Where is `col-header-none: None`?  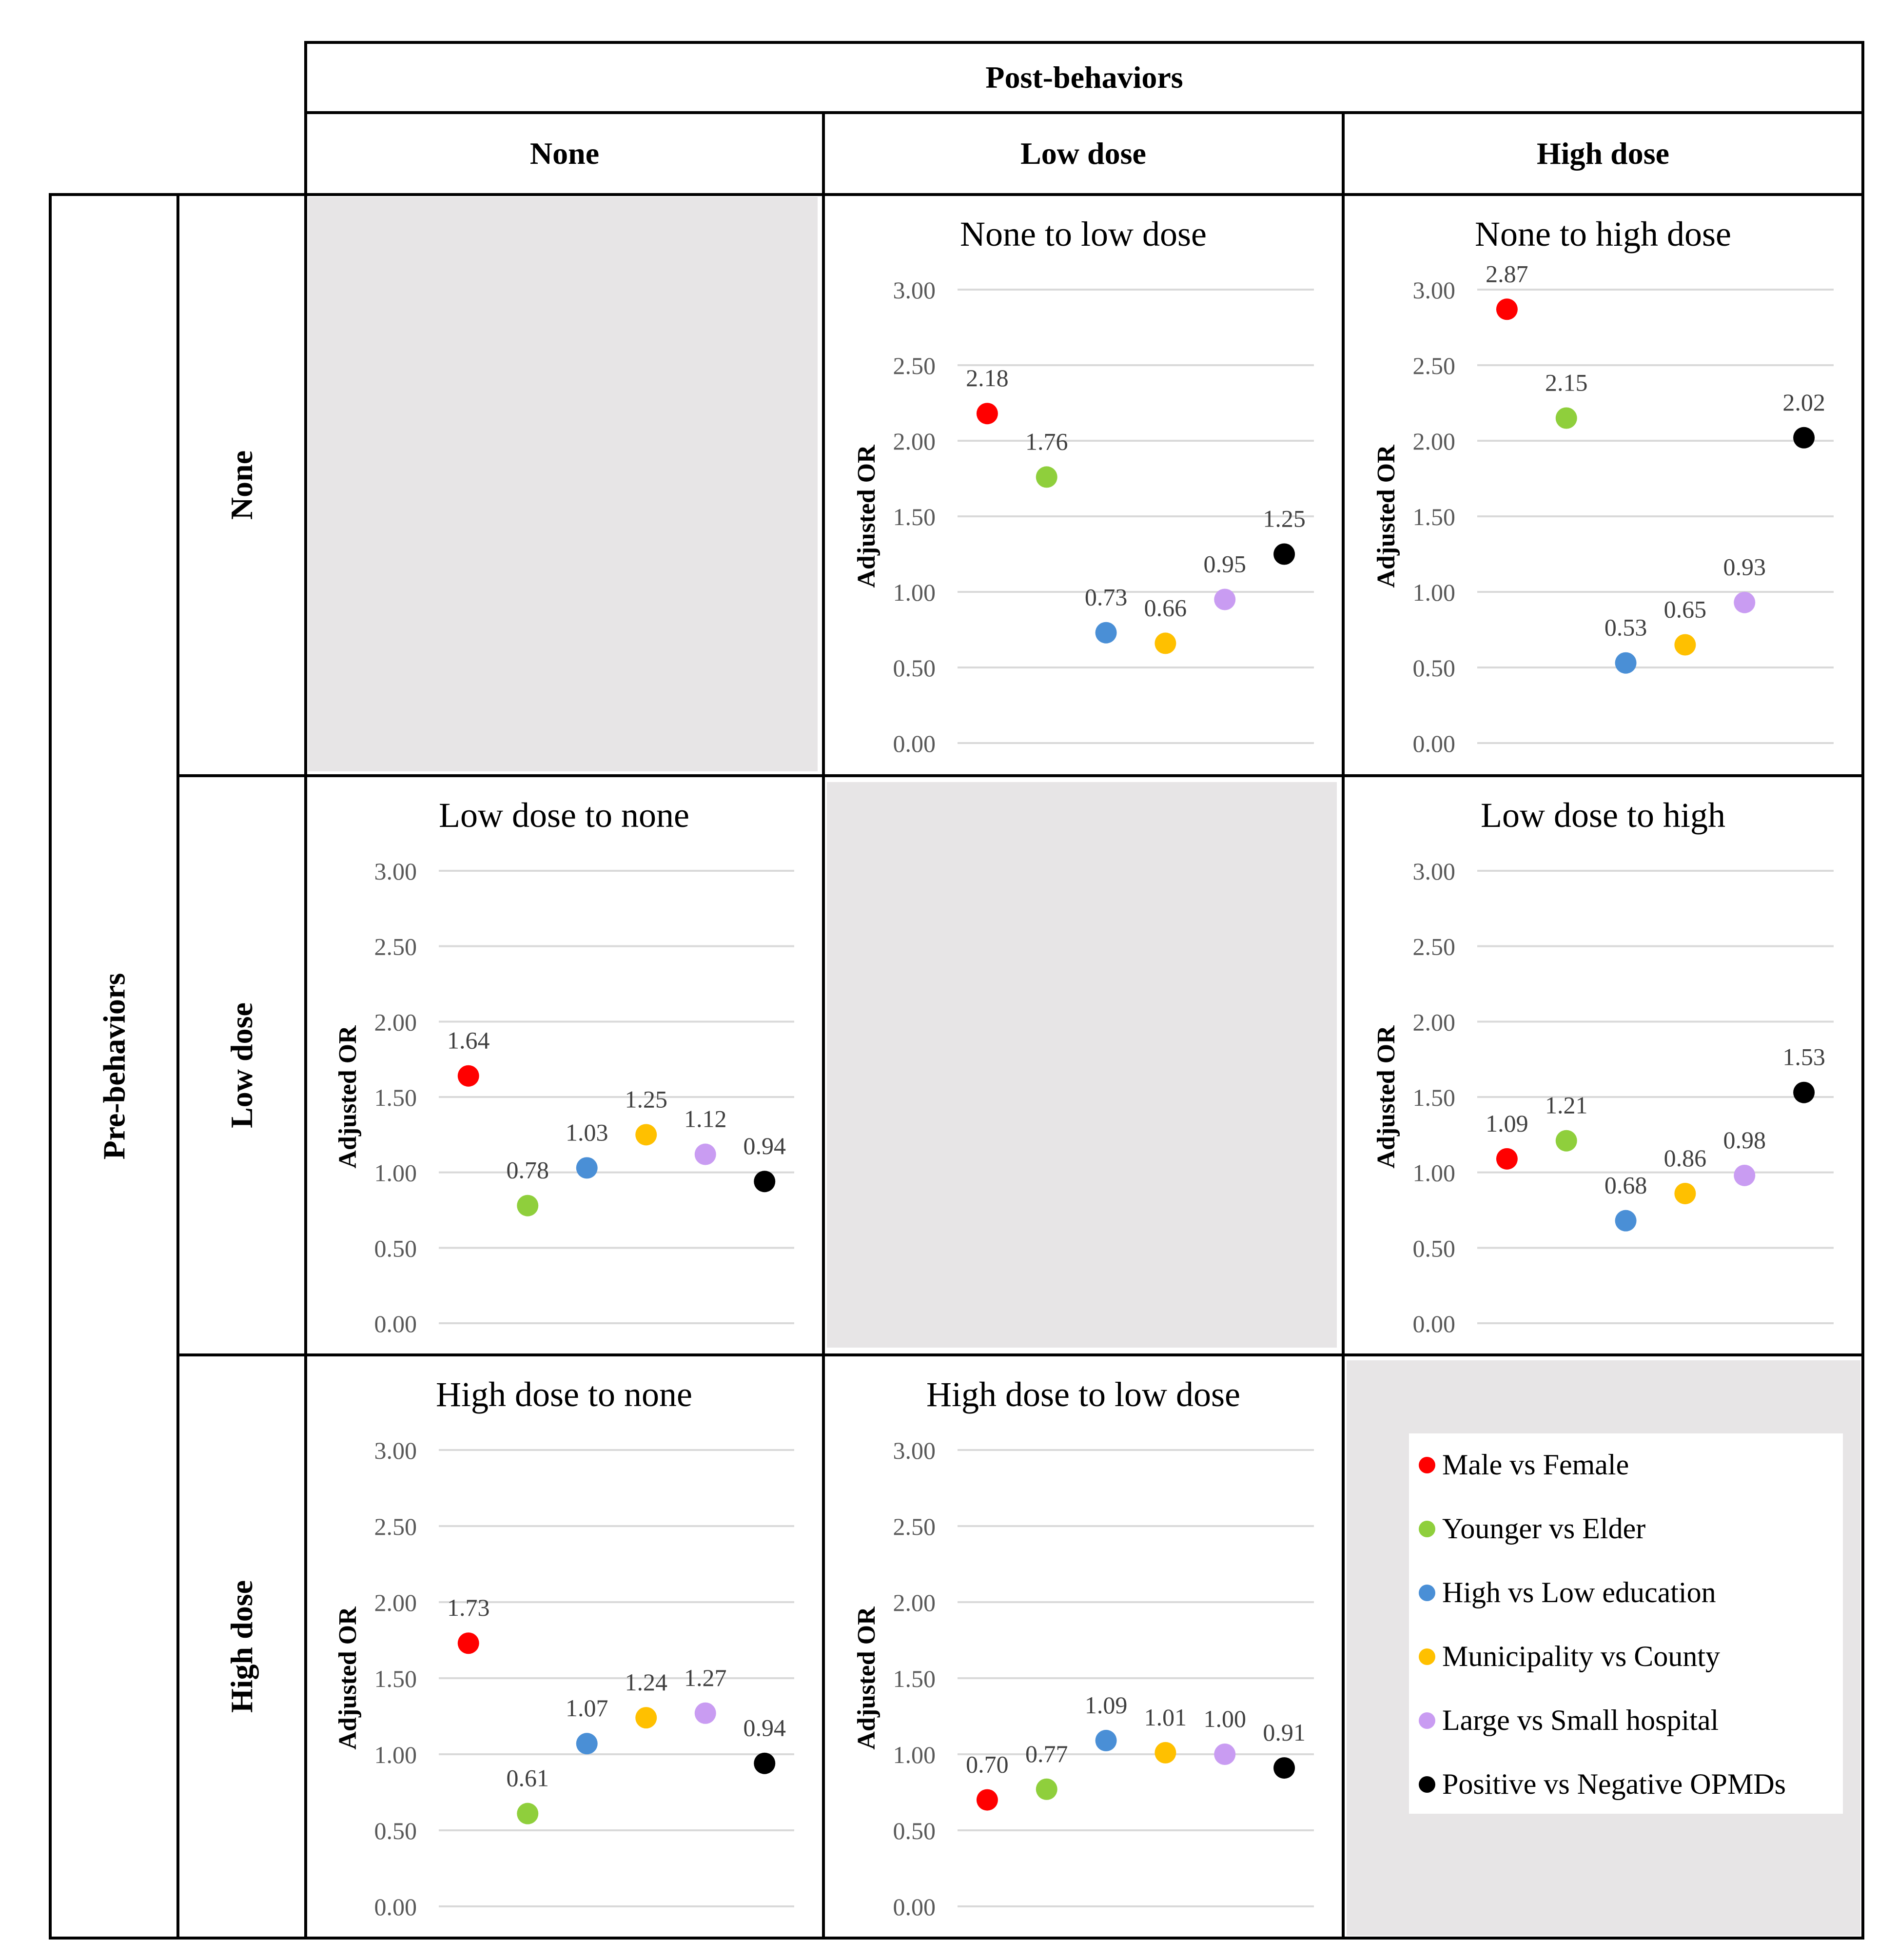 col-header-none: None is located at coordinates (565, 153).